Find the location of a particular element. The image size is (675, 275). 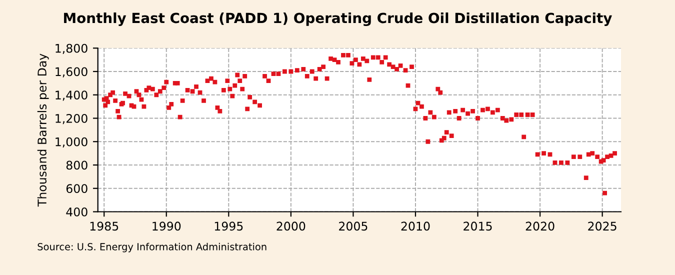

x-tick-label: 1985 is located at coordinates (104, 226).